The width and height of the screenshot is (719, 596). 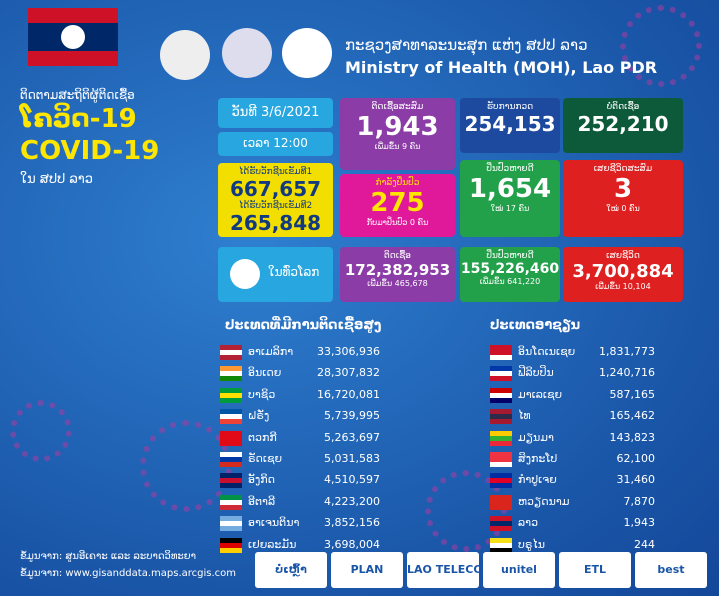 What do you see at coordinates (397, 270) in the screenshot?
I see `value: 172,382,953` at bounding box center [397, 270].